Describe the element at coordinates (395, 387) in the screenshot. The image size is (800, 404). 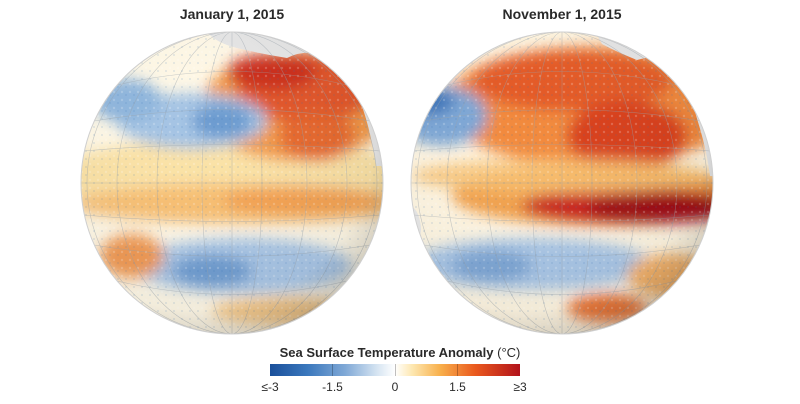
I see `legend-tick-label: 0` at that location.